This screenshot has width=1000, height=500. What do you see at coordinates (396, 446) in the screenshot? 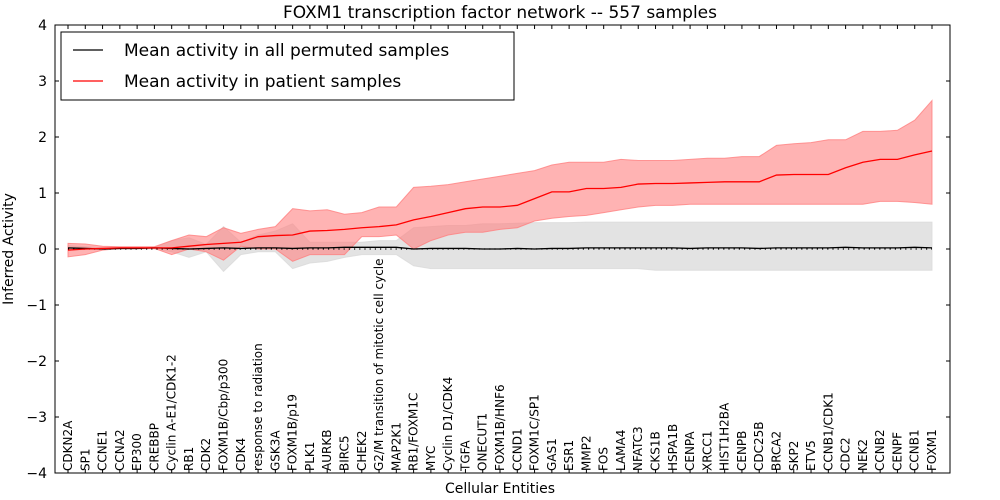
I see `category-label: MAP2K1` at bounding box center [396, 446].